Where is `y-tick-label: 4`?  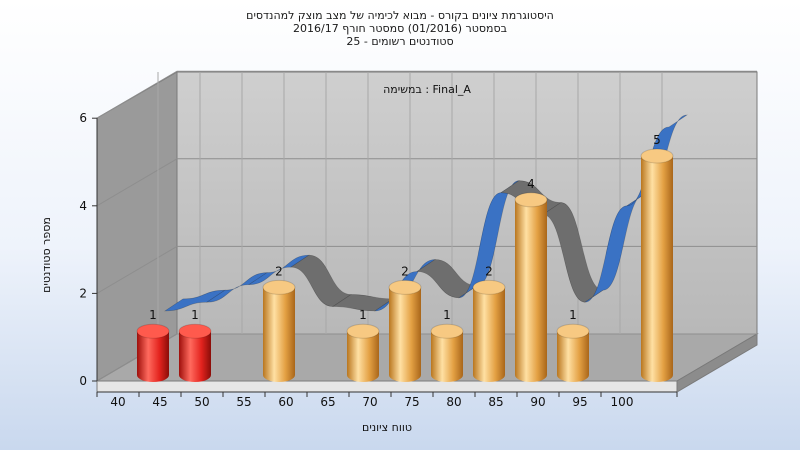
y-tick-label: 4 is located at coordinates (83, 206).